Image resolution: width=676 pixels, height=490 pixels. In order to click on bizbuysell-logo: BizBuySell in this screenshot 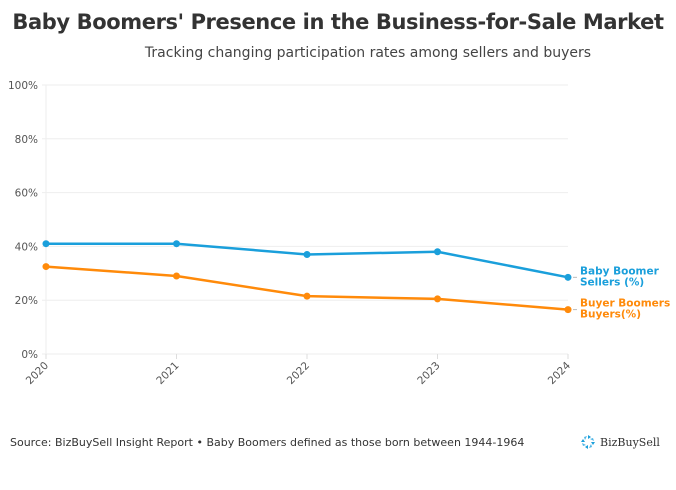, I will do `click(620, 442)`.